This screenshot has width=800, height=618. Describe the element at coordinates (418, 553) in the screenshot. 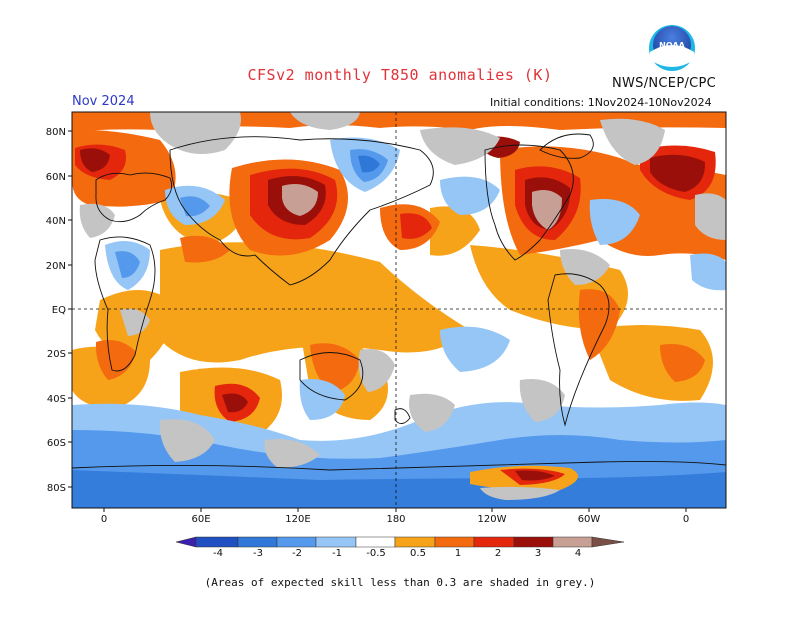

I see `colorbar-label: 0.5` at that location.